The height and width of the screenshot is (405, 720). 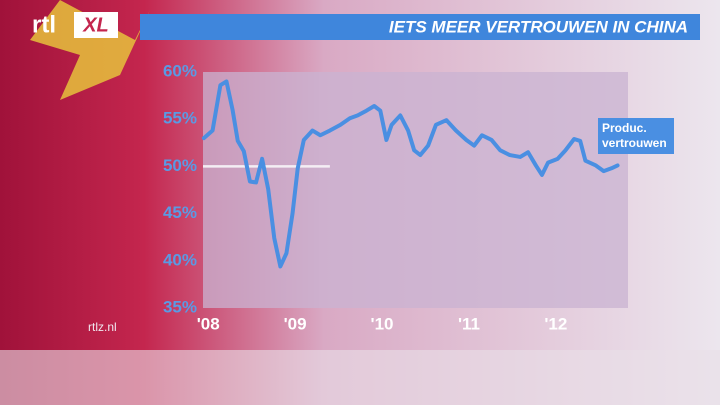 I want to click on y-tick-label: 35%, so click(x=180, y=306).